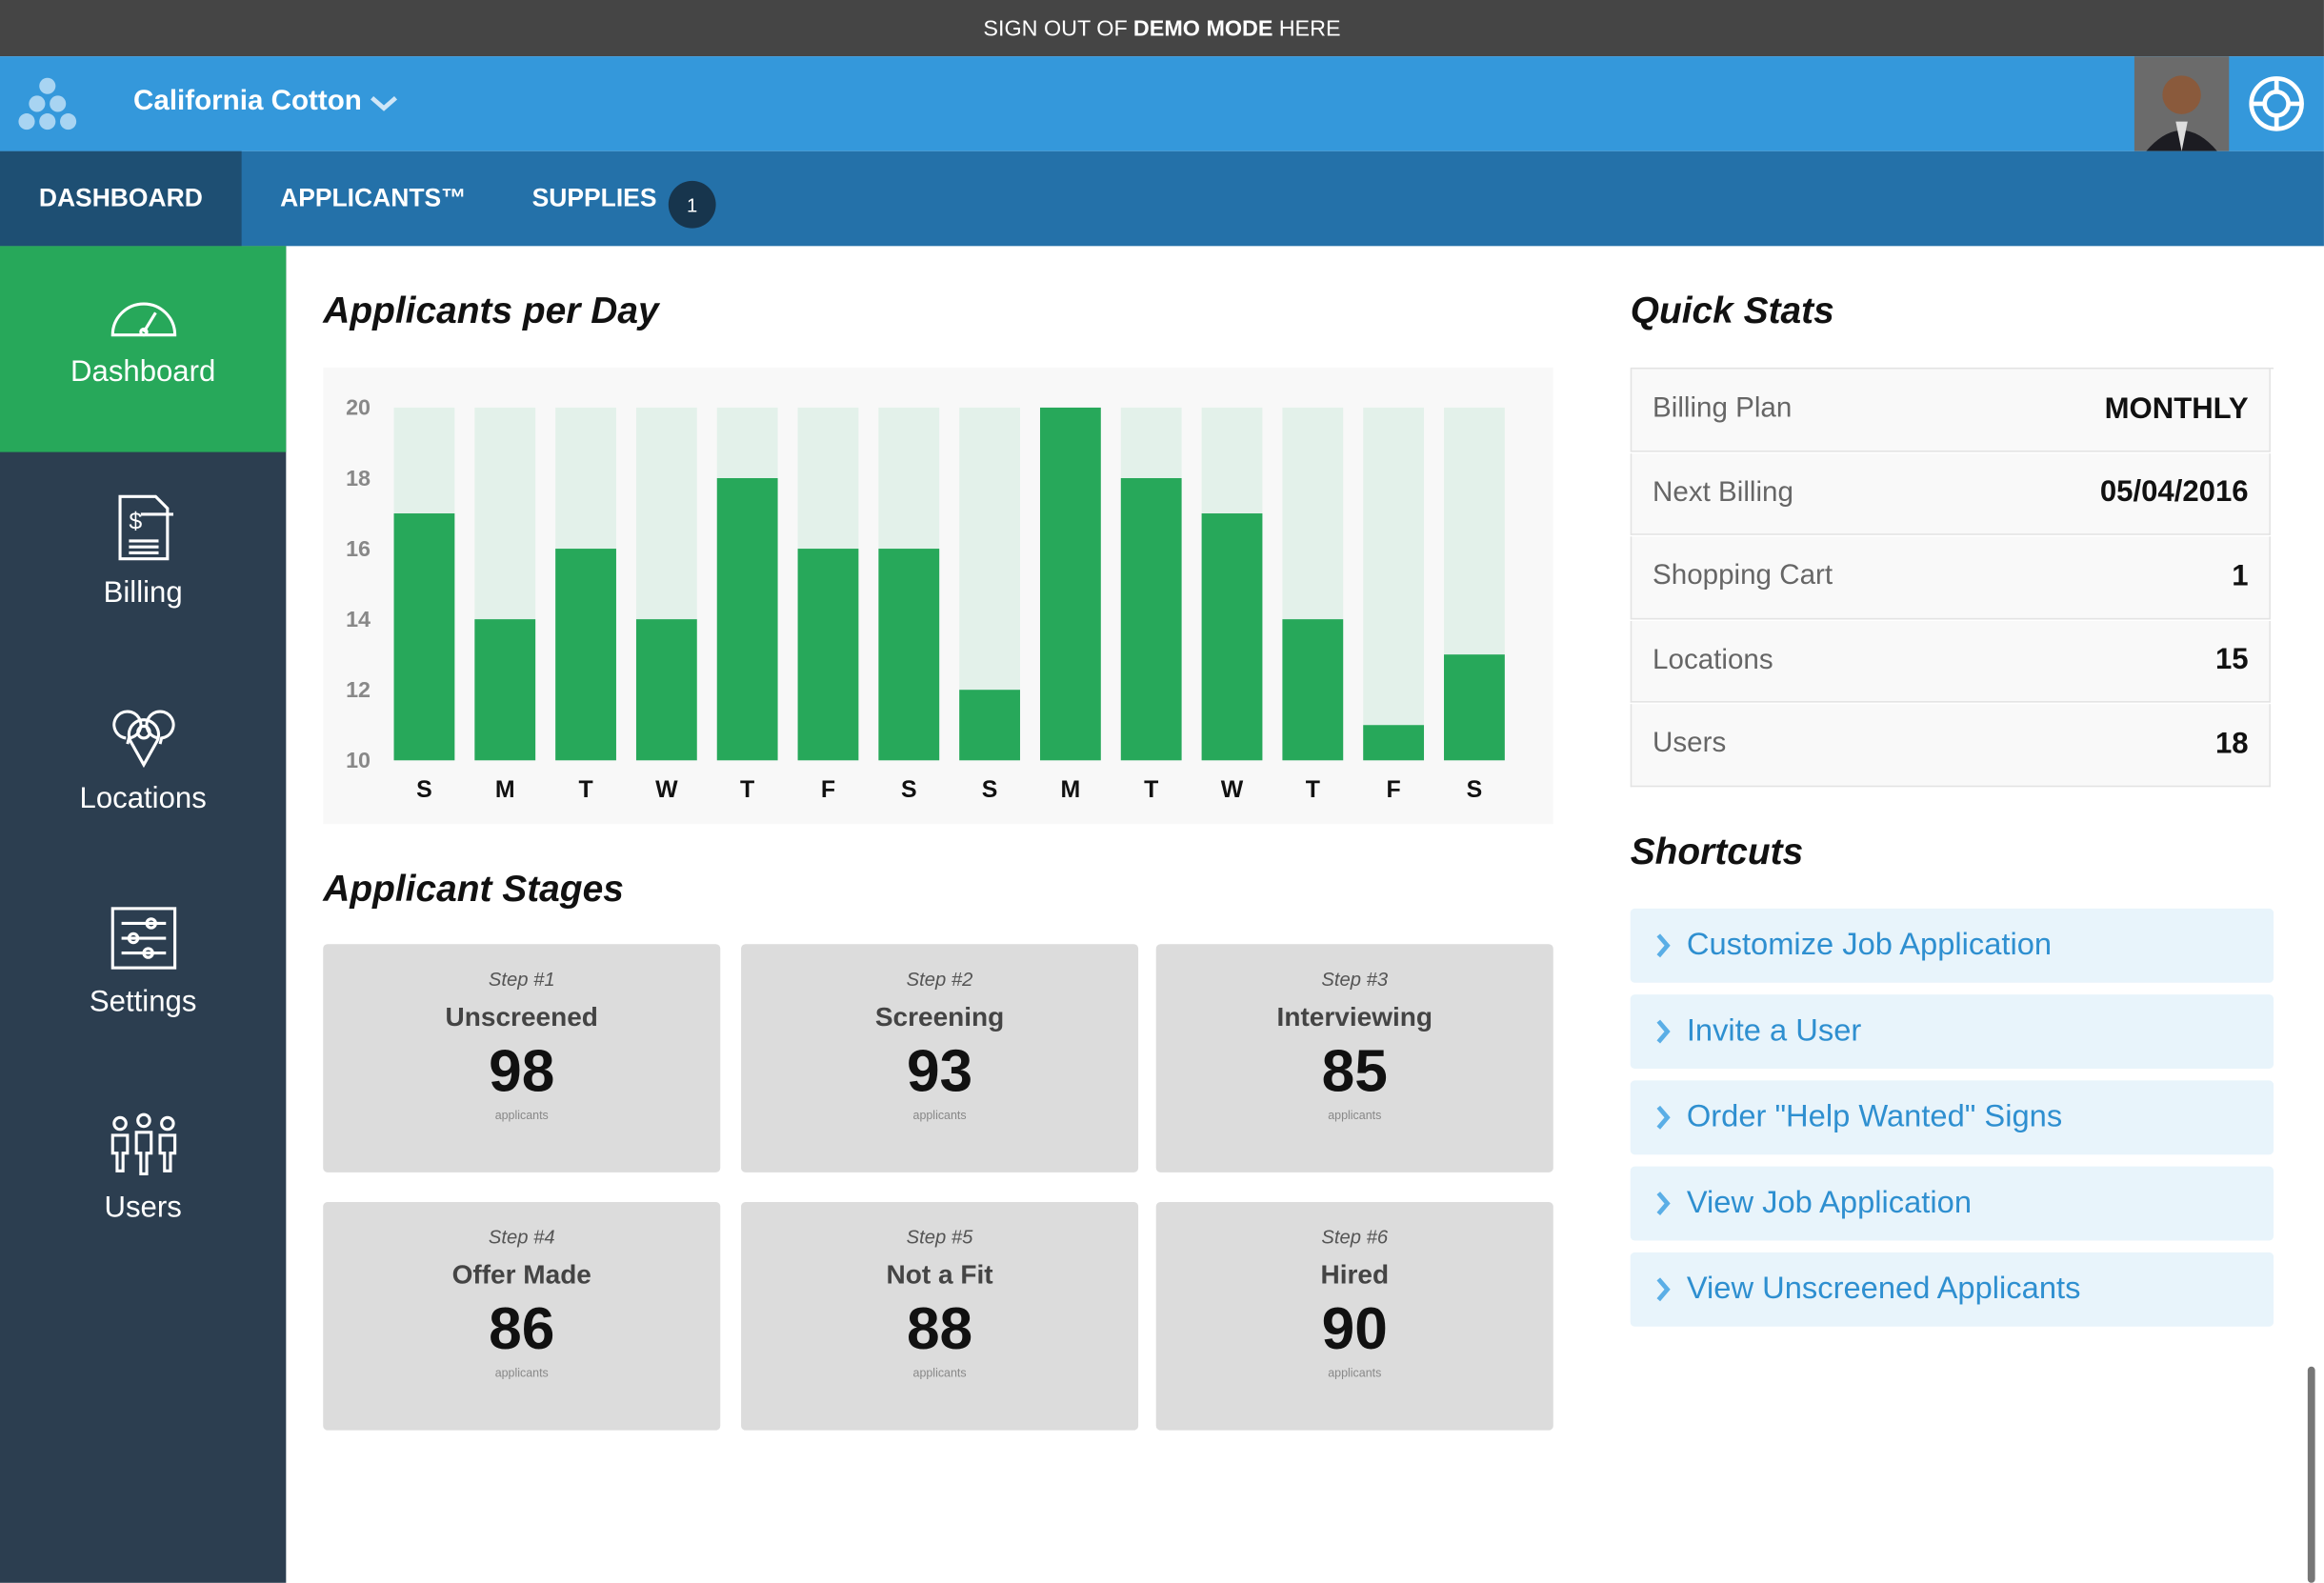 Image resolution: width=2324 pixels, height=1583 pixels. I want to click on company-name: California Cotton, so click(248, 101).